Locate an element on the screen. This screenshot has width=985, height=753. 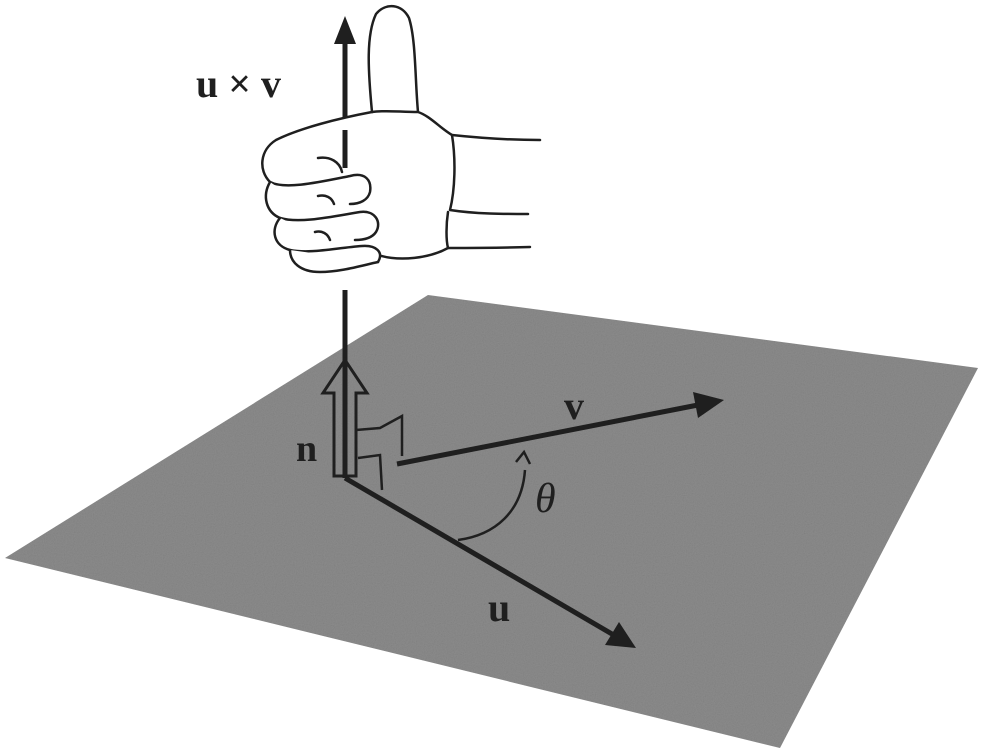
normal-label: n is located at coordinates (307, 449).